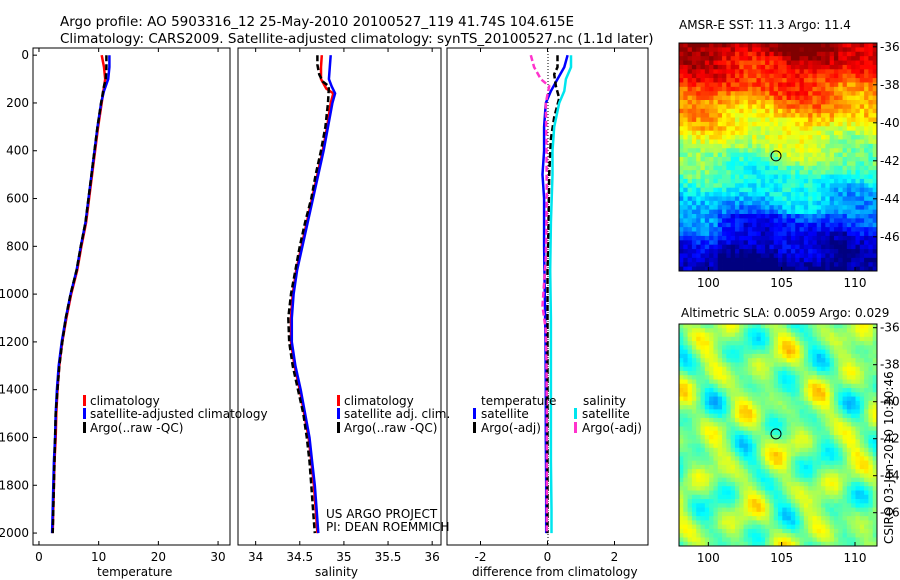  Describe the element at coordinates (84, 413) in the screenshot. I see `legend-swatch` at that location.